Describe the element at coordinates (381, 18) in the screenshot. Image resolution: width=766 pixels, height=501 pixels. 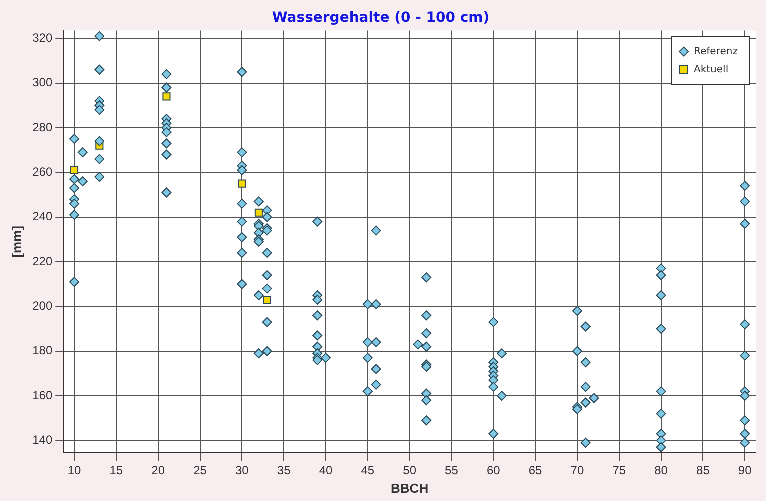
I see `chart-title: Wassergehalte (0 - 100 cm)` at that location.